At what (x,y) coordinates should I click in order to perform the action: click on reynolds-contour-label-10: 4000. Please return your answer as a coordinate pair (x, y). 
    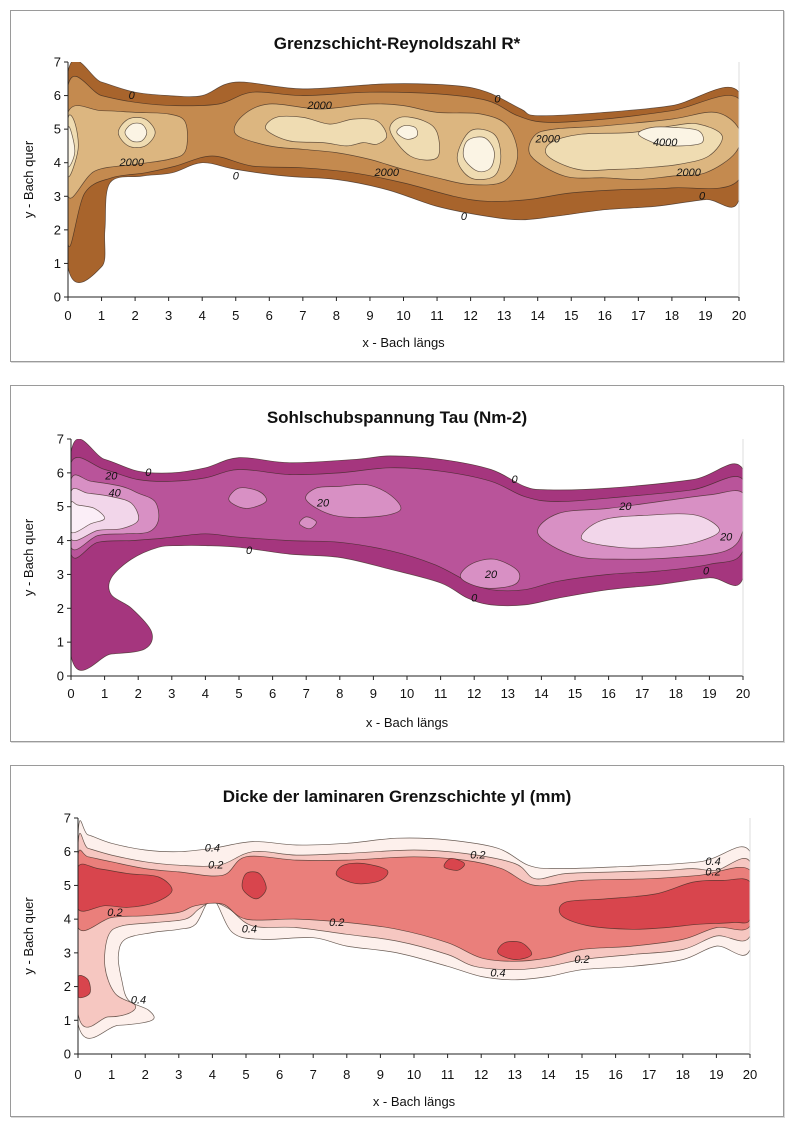
    Looking at the image, I should click on (665, 143).